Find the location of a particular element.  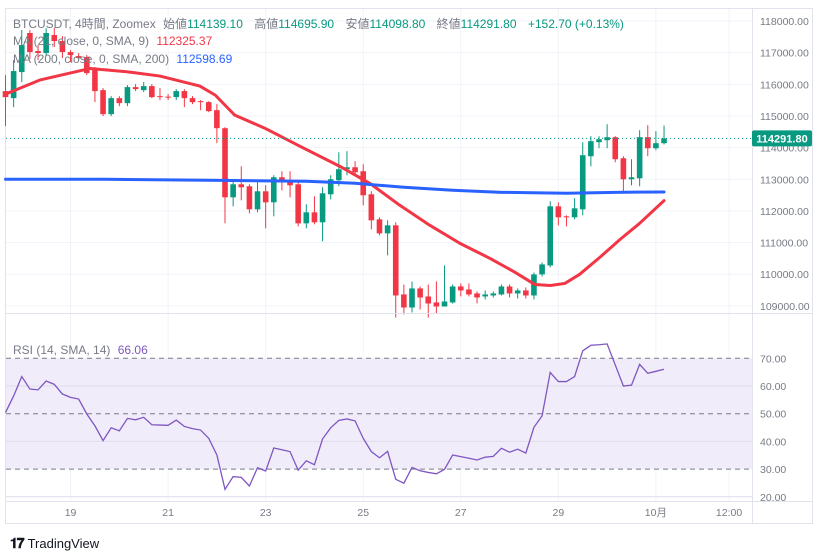

open-label: 始値 is located at coordinates (175, 24).